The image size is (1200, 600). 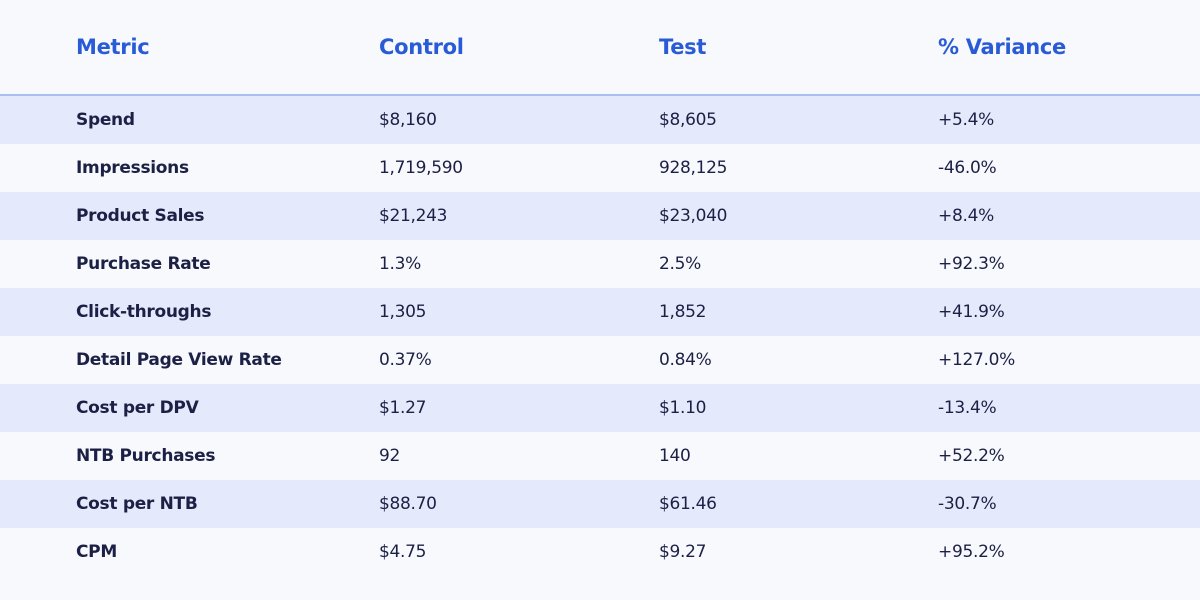 What do you see at coordinates (403, 312) in the screenshot?
I see `control-cell: 1,305` at bounding box center [403, 312].